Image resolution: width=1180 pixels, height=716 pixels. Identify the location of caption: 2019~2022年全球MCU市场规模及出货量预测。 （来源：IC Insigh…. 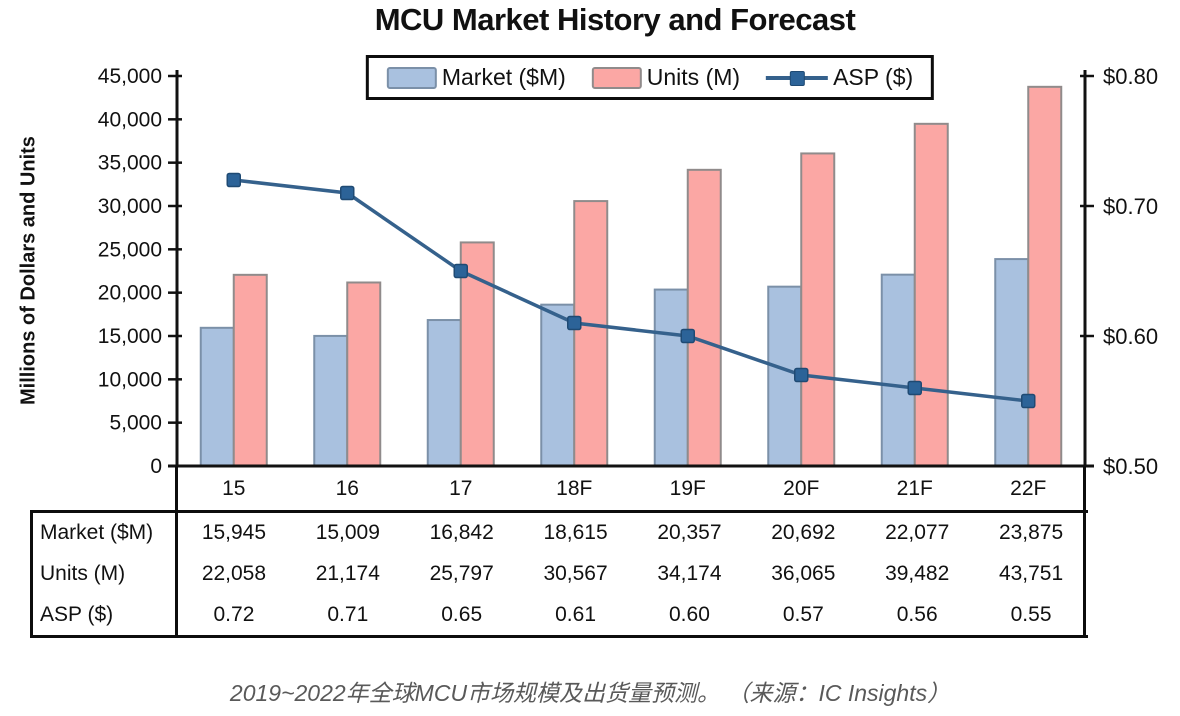
(590, 693).